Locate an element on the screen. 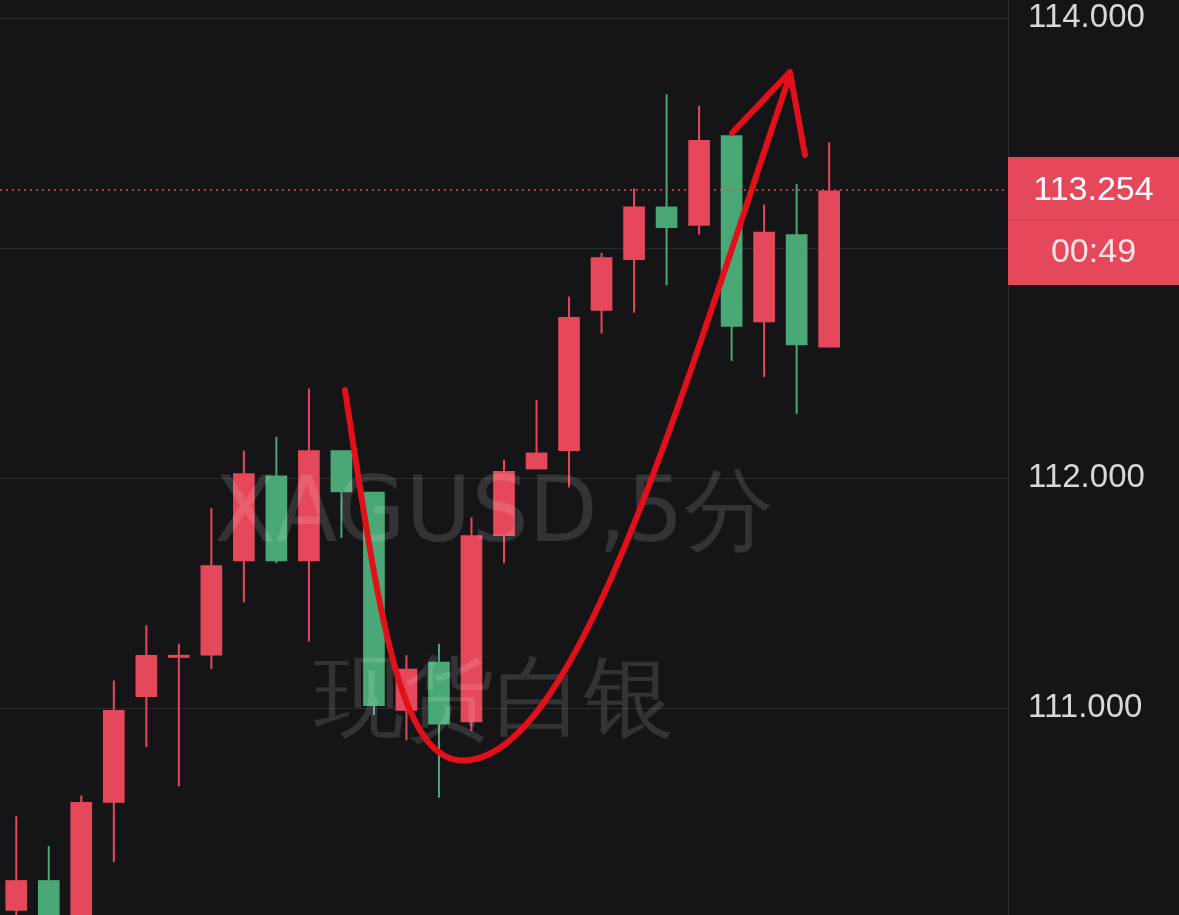  y-tick-label: 114.000 is located at coordinates (1086, 17).